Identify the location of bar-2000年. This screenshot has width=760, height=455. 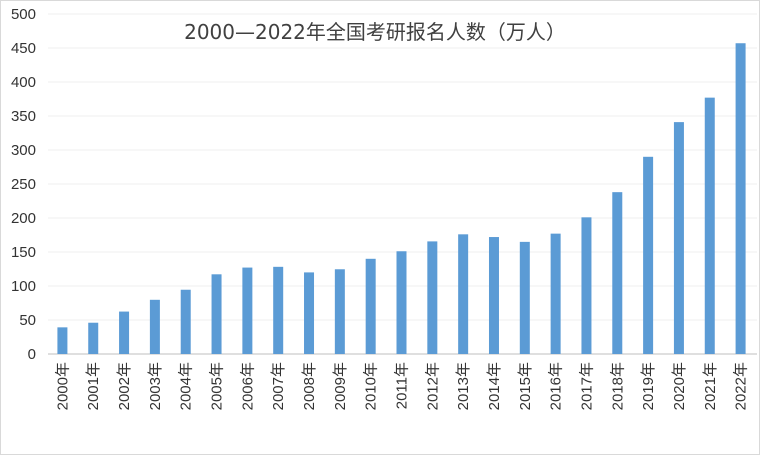
(62, 340).